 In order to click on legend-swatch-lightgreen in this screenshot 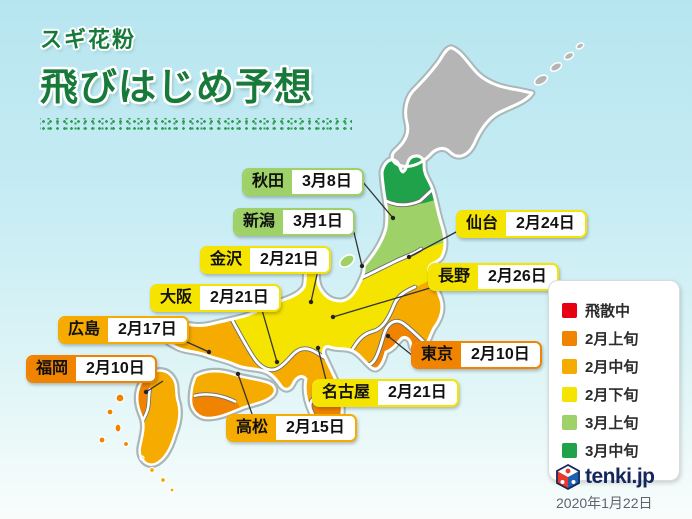, I will do `click(569, 422)`.